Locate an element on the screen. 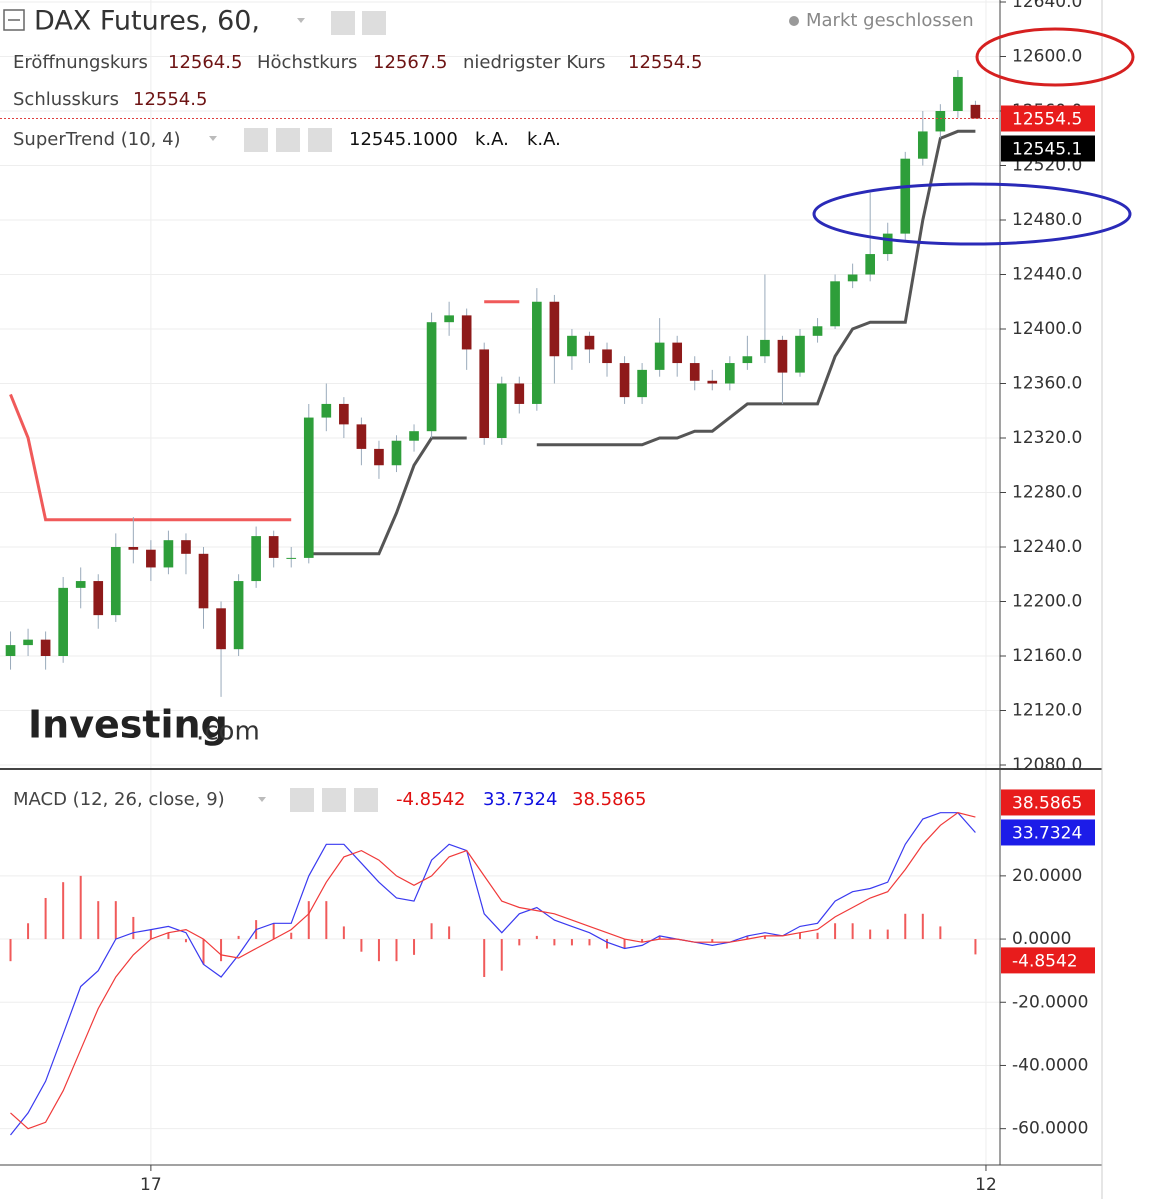 The height and width of the screenshot is (1199, 1168). status-dot is located at coordinates (794, 21).